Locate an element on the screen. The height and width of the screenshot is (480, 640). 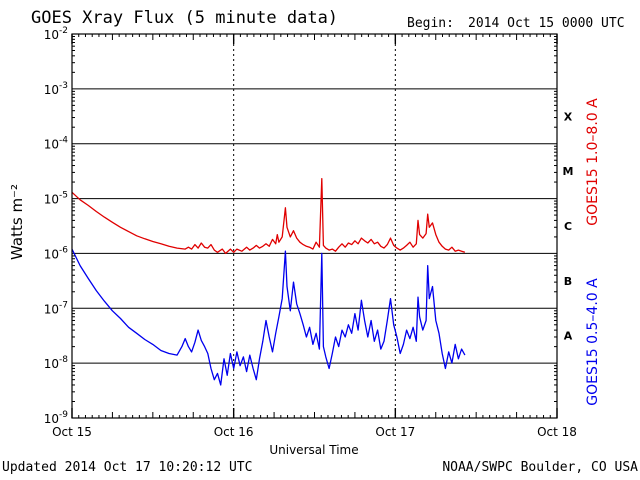
flare-class-label: M is located at coordinates (568, 171).